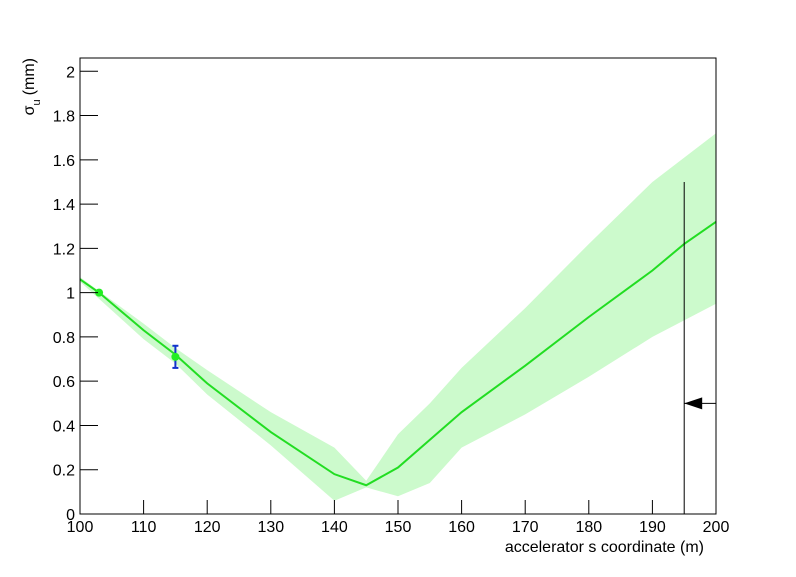 This screenshot has height=577, width=796. What do you see at coordinates (29, 76) in the screenshot?
I see `y-label-unit: (mm)` at bounding box center [29, 76].